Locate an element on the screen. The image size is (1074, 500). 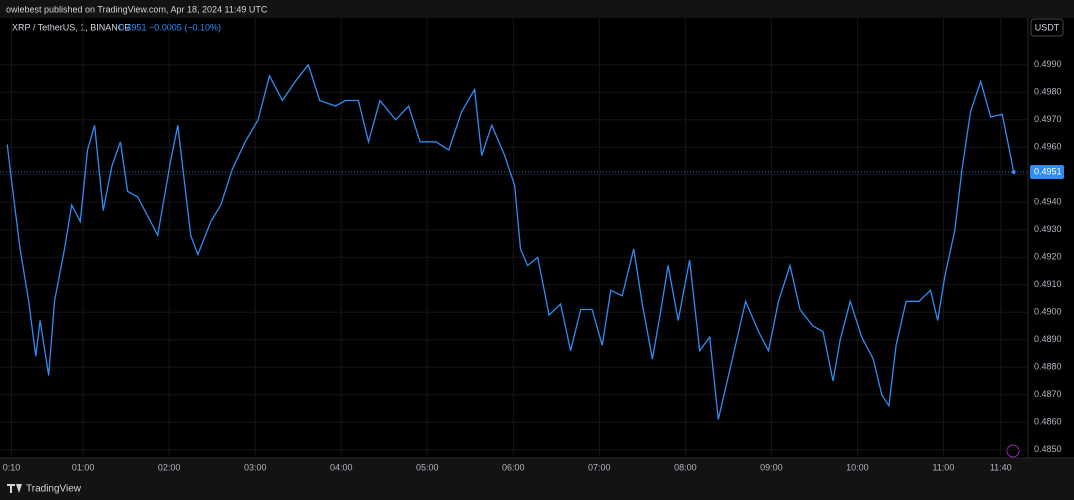
y-tick-label: 0.4900 is located at coordinates (1048, 312).